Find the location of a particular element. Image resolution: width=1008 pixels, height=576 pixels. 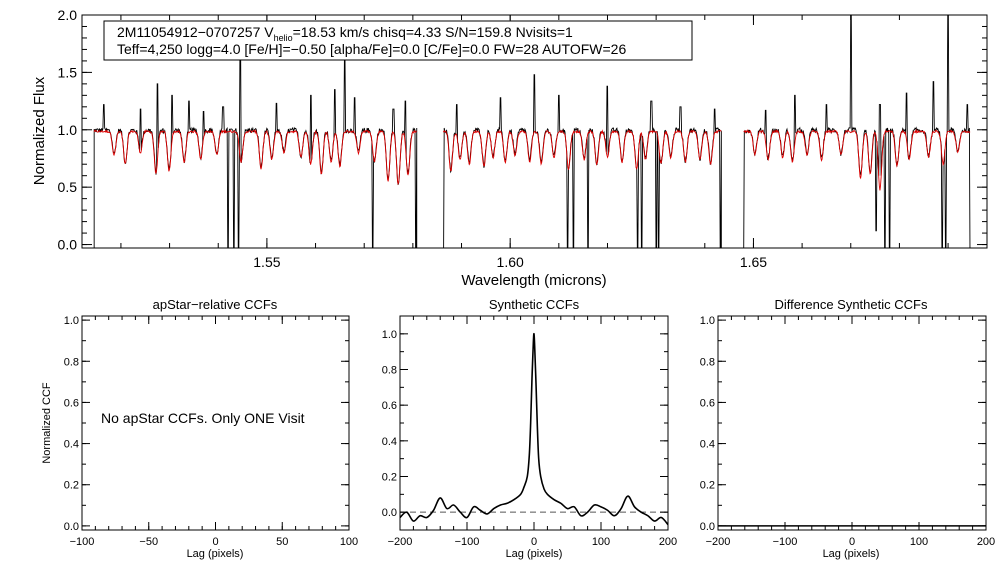

spectrum-info-box is located at coordinates (398, 40).